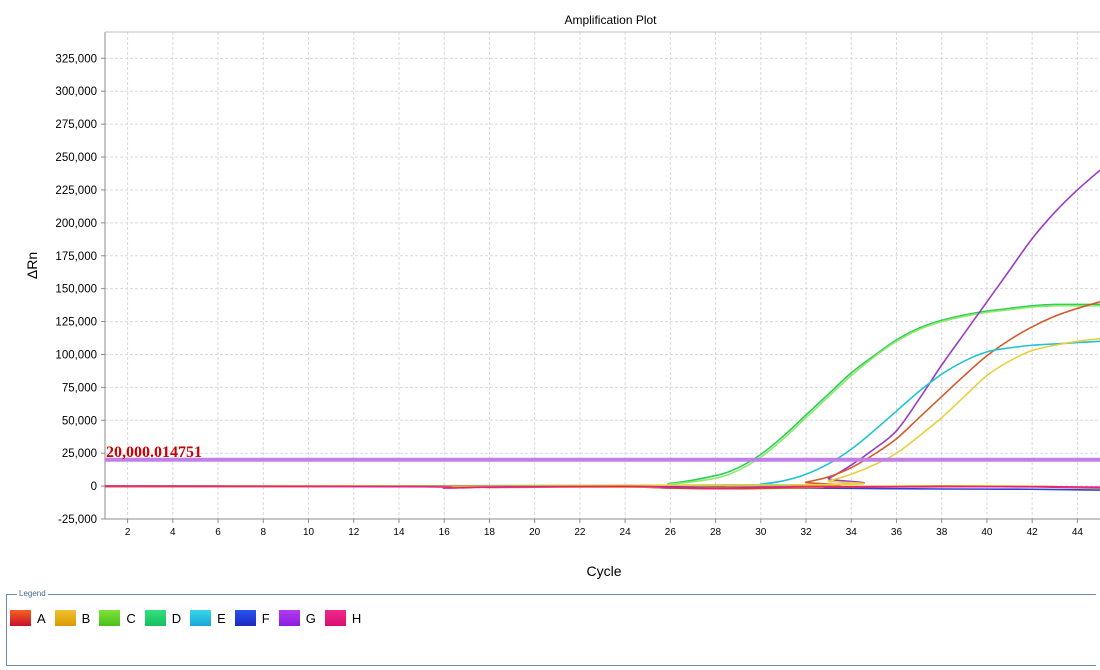 Image resolution: width=1100 pixels, height=670 pixels. Describe the element at coordinates (354, 532) in the screenshot. I see `x-tick-label: 12` at that location.